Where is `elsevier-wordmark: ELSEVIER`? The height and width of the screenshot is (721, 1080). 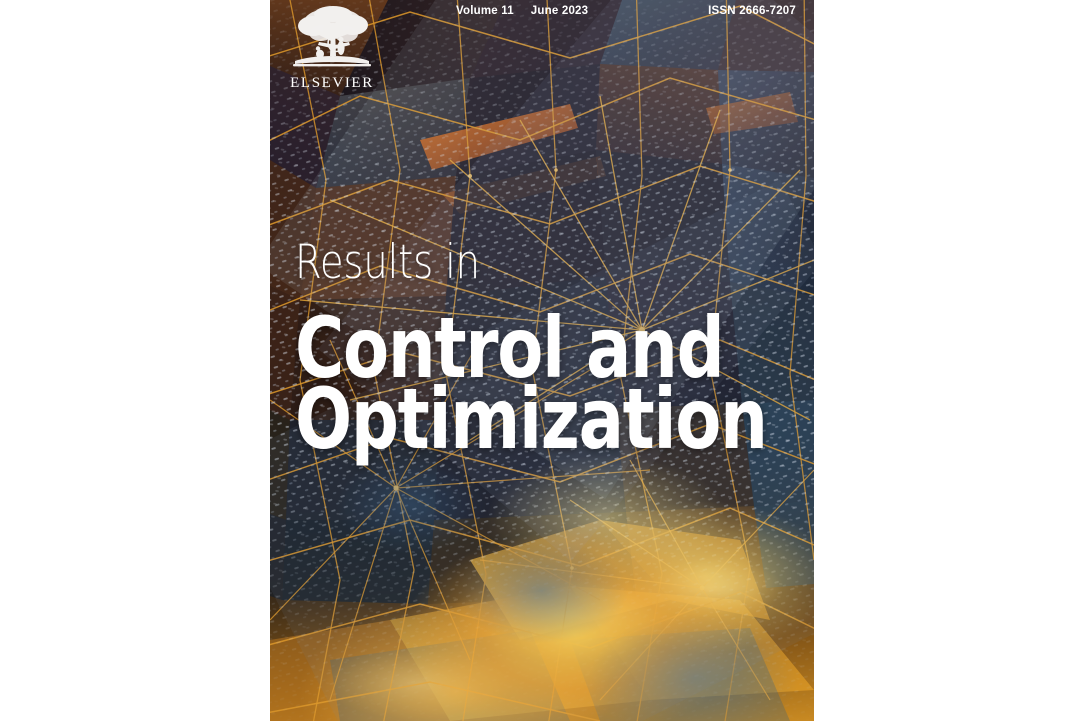 elsevier-wordmark: ELSEVIER is located at coordinates (332, 83).